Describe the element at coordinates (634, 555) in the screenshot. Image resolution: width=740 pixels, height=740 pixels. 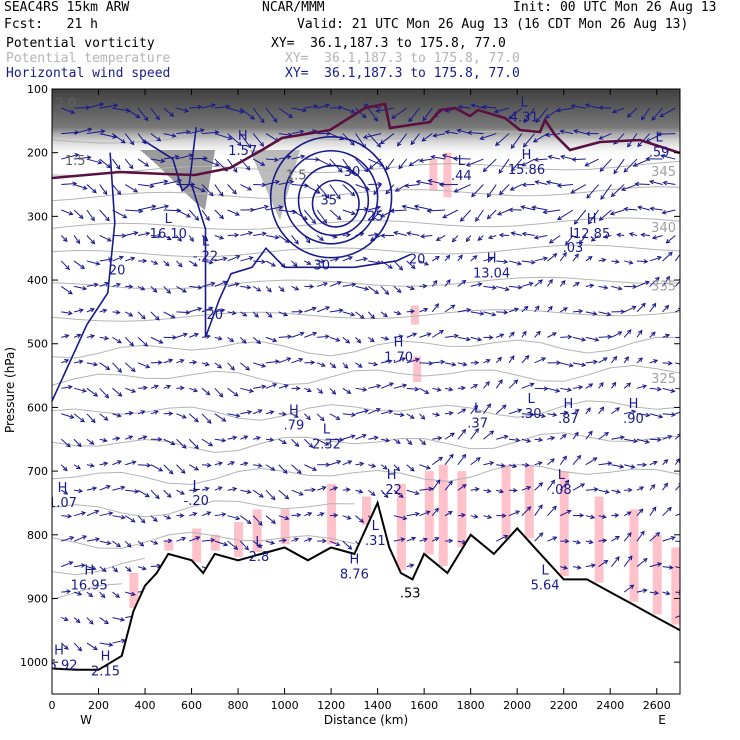
I see `moisture-plume` at that location.